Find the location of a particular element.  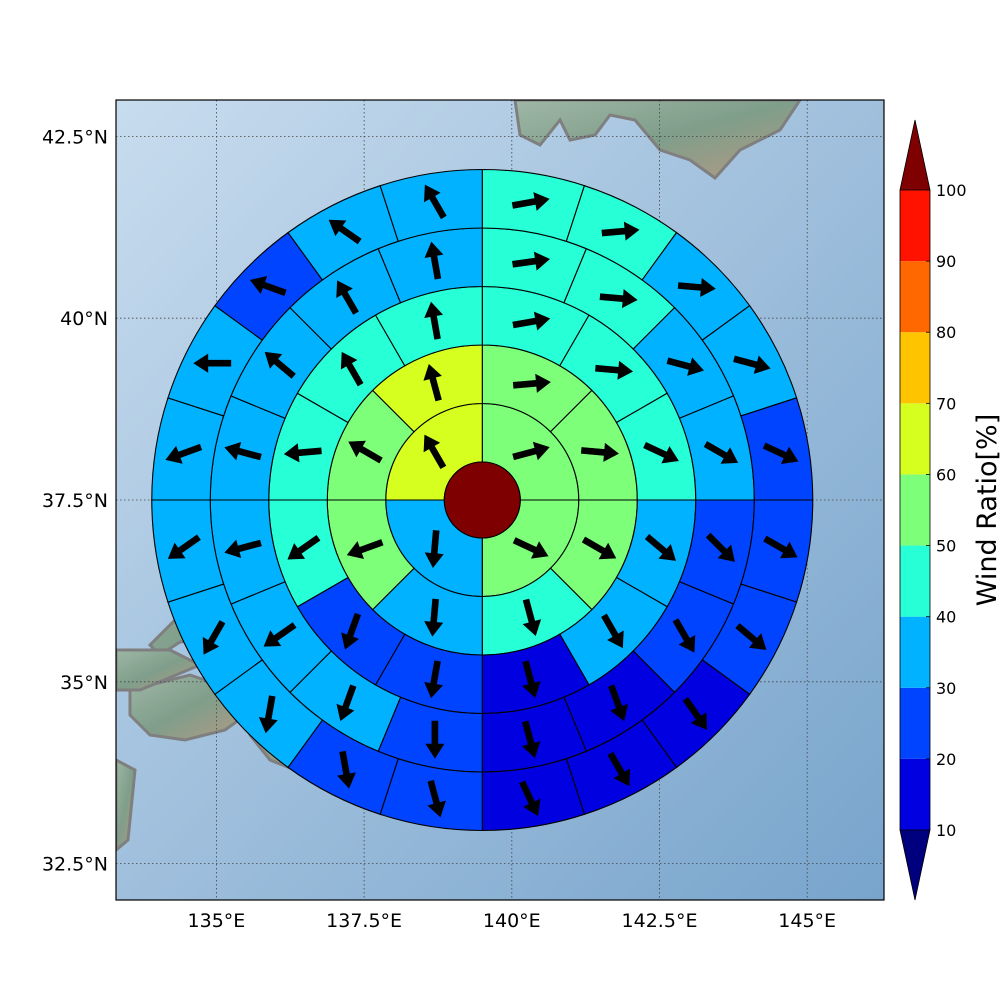

y-tick-label: 37.5°N is located at coordinates (75, 501).